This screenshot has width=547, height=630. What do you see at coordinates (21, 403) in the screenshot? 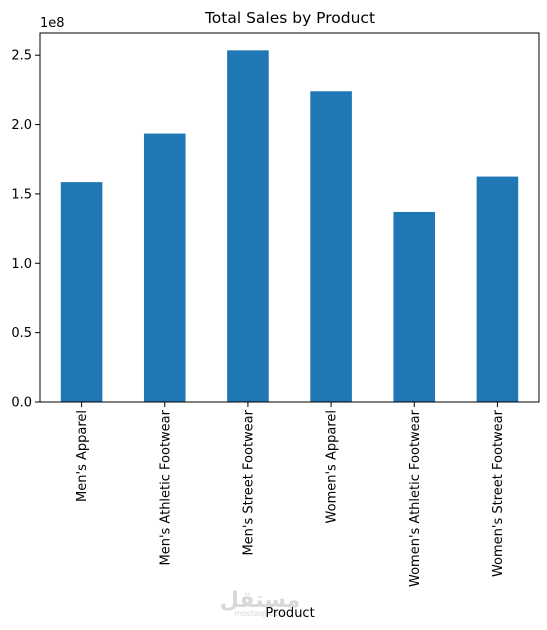
I see `y-tick-label: 0.0` at bounding box center [21, 403].